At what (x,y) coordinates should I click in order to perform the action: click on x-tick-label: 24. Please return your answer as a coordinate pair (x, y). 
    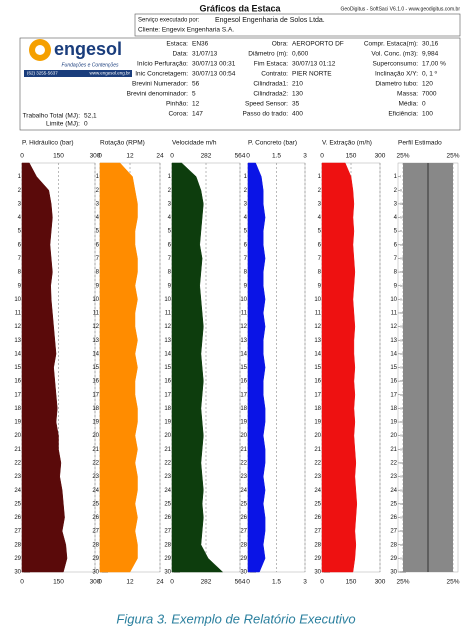
    Looking at the image, I should click on (160, 582).